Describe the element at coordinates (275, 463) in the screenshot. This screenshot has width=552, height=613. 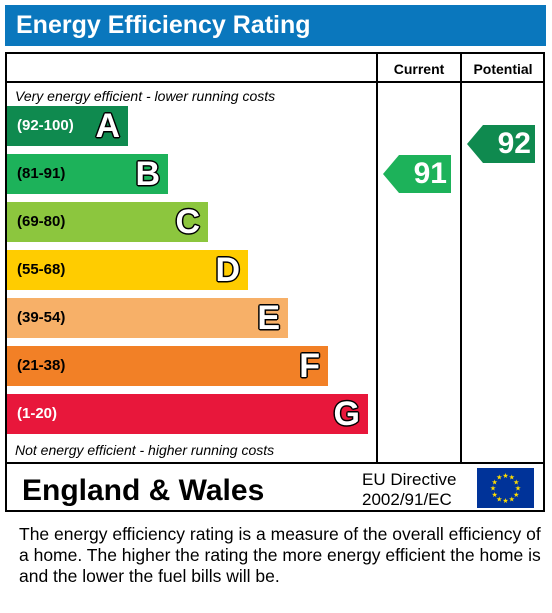
I see `footer-divider` at that location.